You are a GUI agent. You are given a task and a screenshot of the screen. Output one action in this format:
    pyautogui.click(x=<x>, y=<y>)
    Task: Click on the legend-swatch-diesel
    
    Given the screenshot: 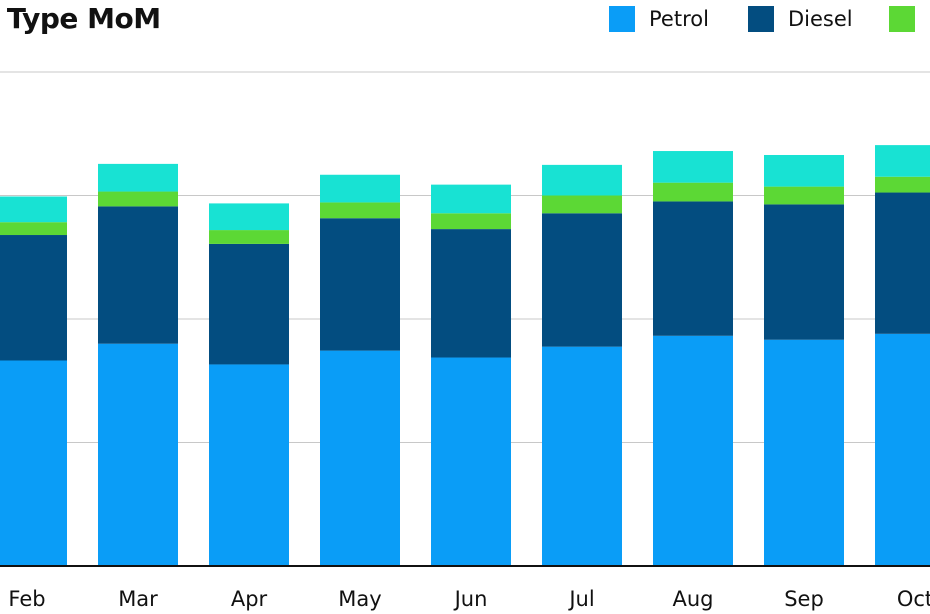 What is the action you would take?
    pyautogui.click(x=761, y=19)
    